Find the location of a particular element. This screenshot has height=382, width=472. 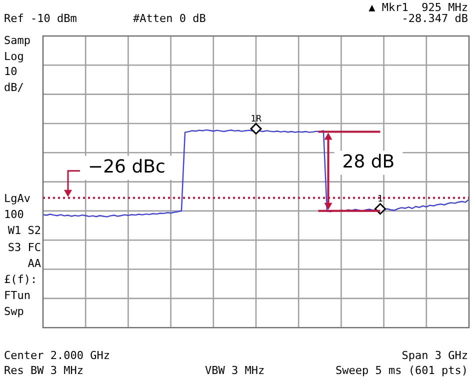

text: AA is located at coordinates (35, 263).